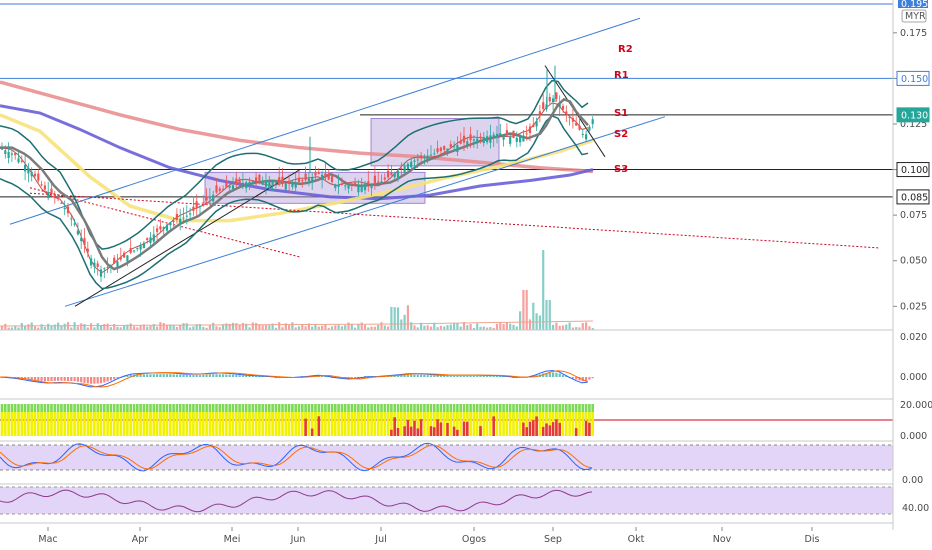 This screenshot has width=932, height=550. Describe the element at coordinates (464, 500) in the screenshot. I see `rsi-pane: 40.00` at that location.